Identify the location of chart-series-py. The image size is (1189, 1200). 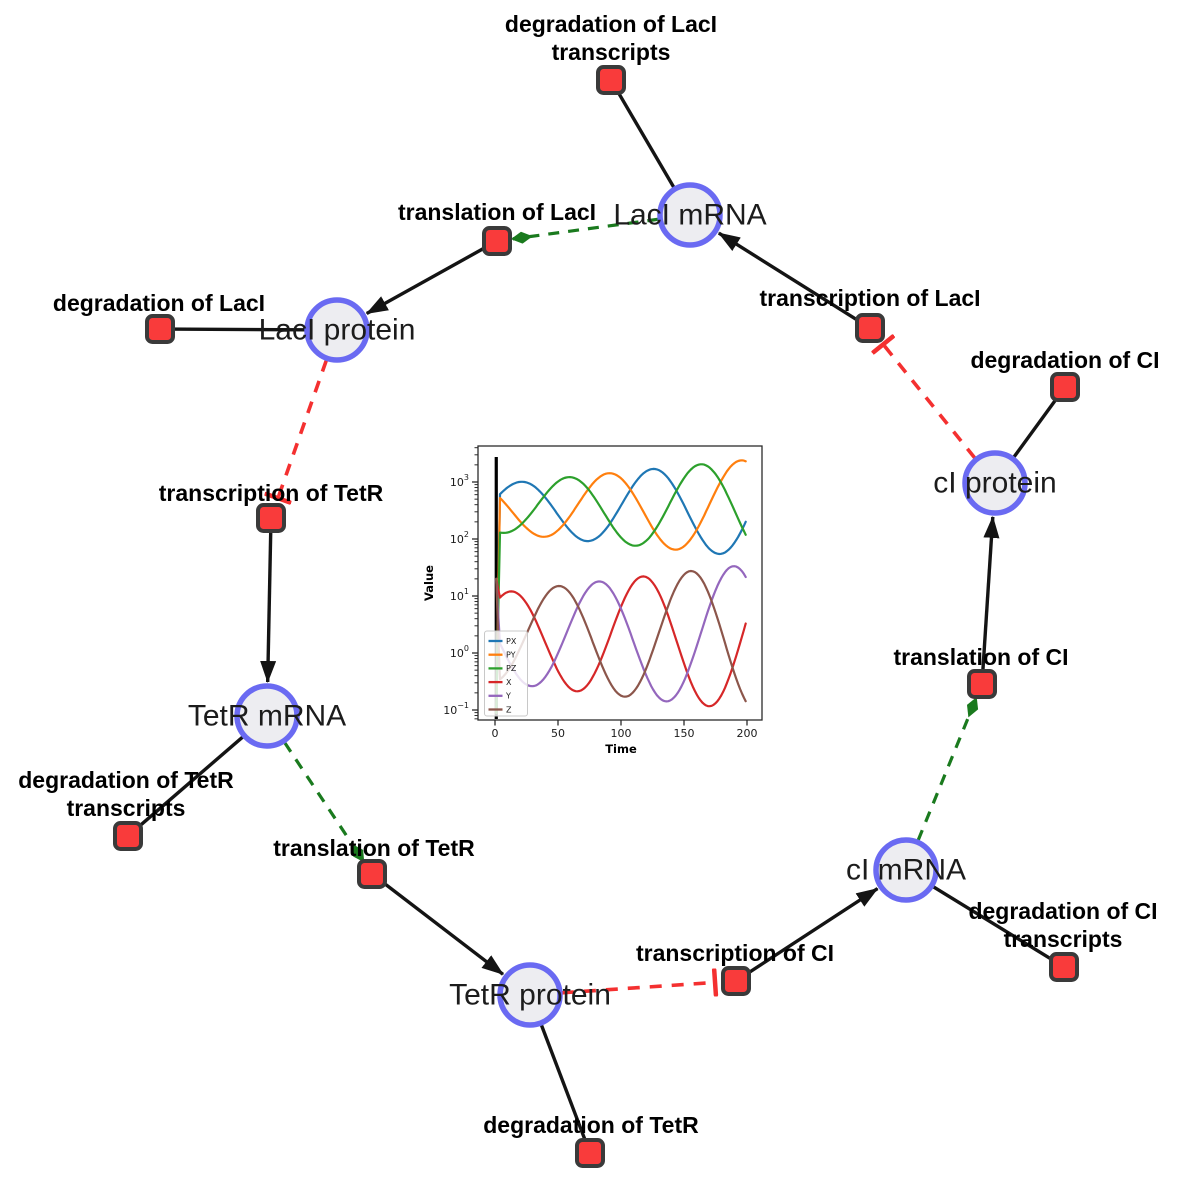
(621, 586).